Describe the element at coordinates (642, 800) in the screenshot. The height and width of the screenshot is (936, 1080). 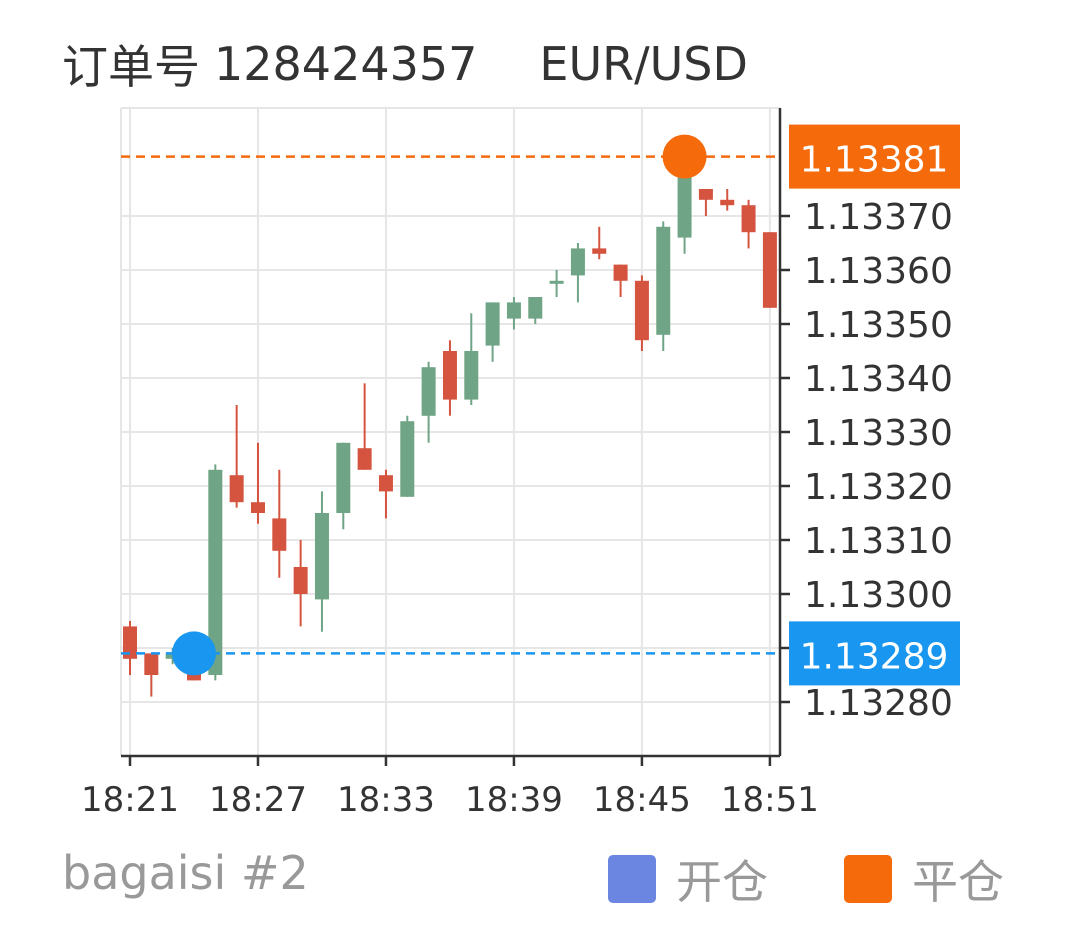
I see `x-tick-label: 18:45` at that location.